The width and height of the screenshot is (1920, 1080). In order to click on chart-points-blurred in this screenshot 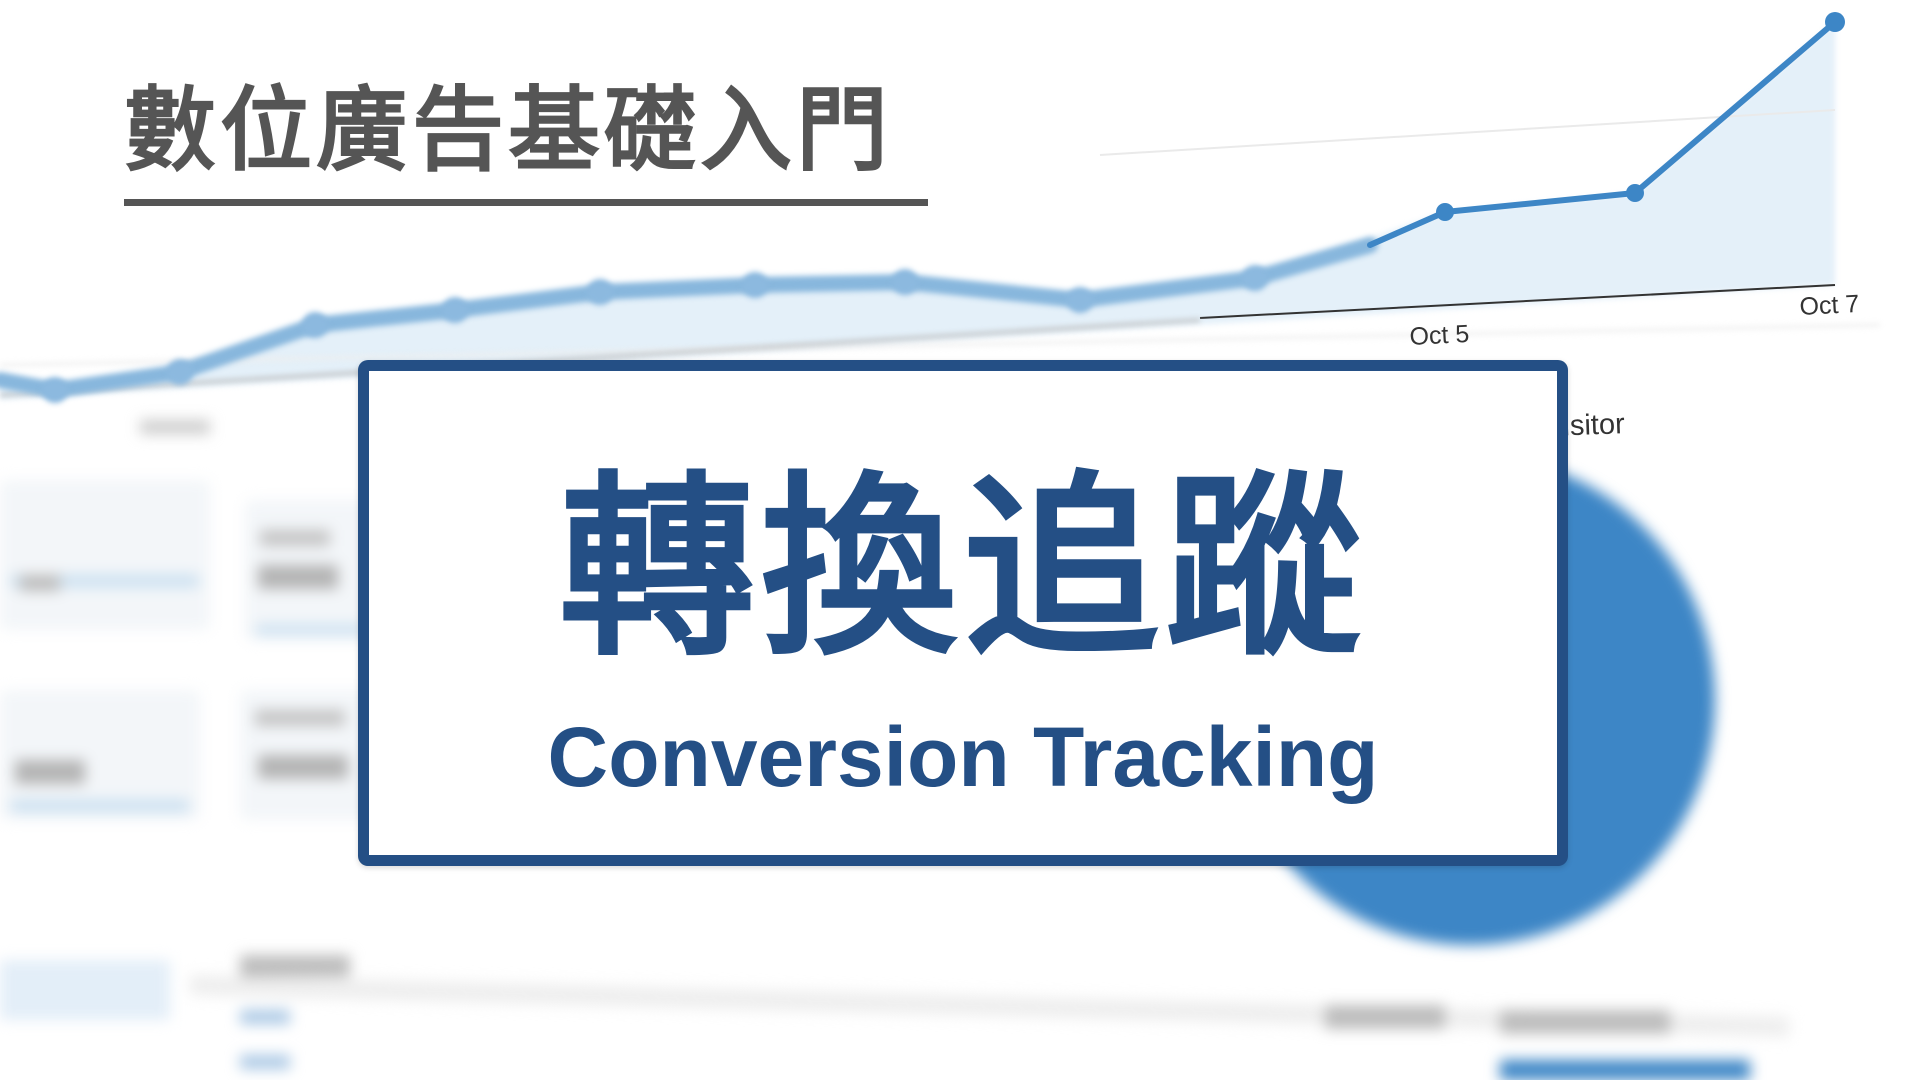, I will do `click(655, 334)`.